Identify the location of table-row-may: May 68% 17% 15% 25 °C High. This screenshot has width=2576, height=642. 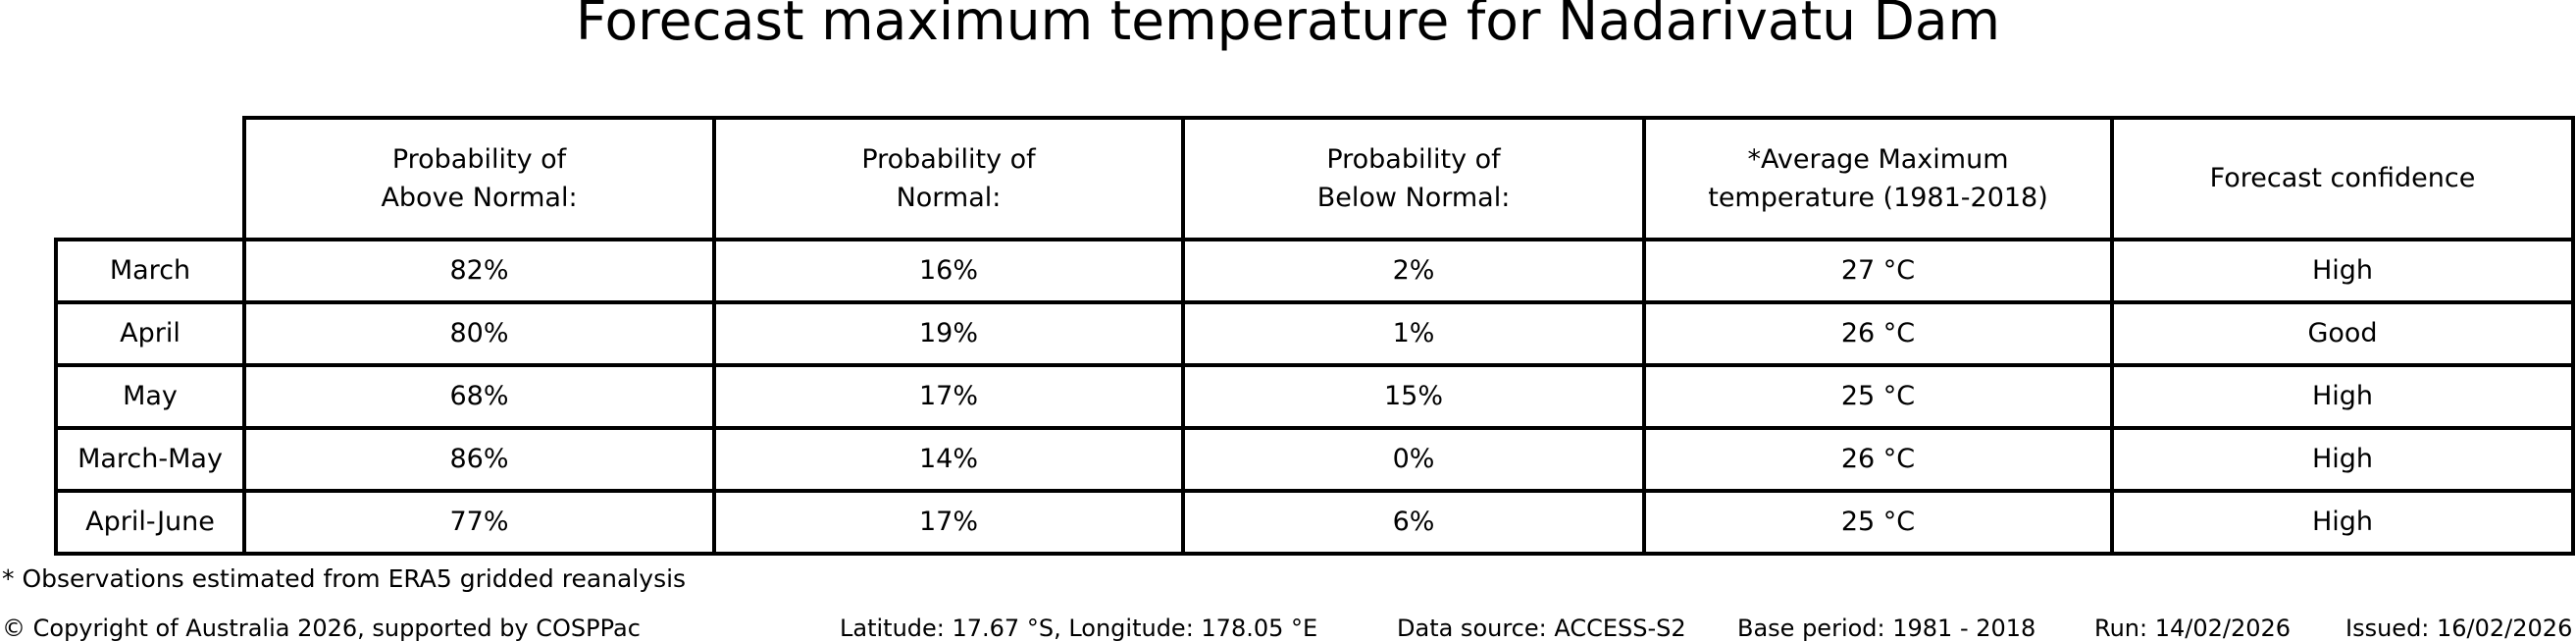
(1314, 396).